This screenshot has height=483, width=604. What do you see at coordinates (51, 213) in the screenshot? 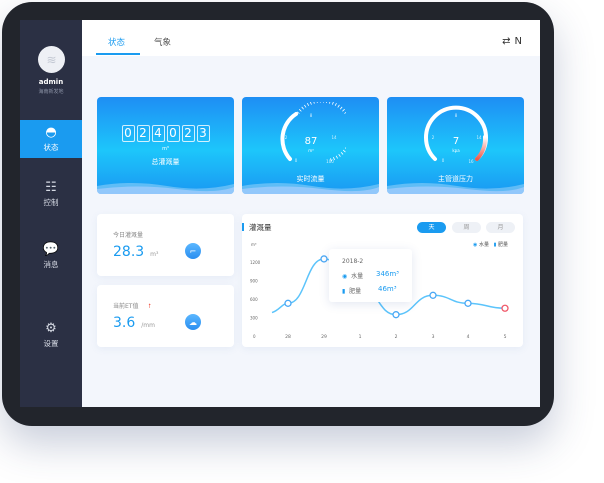
I see `sidebar: ≋ admin 海南新发地 ◓ 状态 ☷ 控制 💬 消息 ⚙ 设置` at bounding box center [51, 213].